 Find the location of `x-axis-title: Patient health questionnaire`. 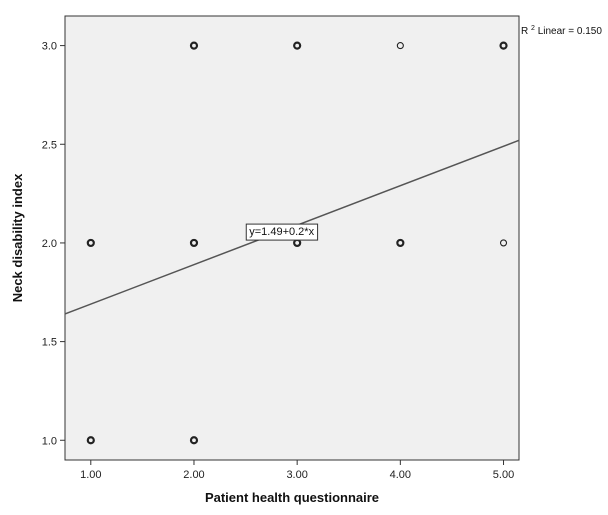

x-axis-title: Patient health questionnaire is located at coordinates (292, 497).